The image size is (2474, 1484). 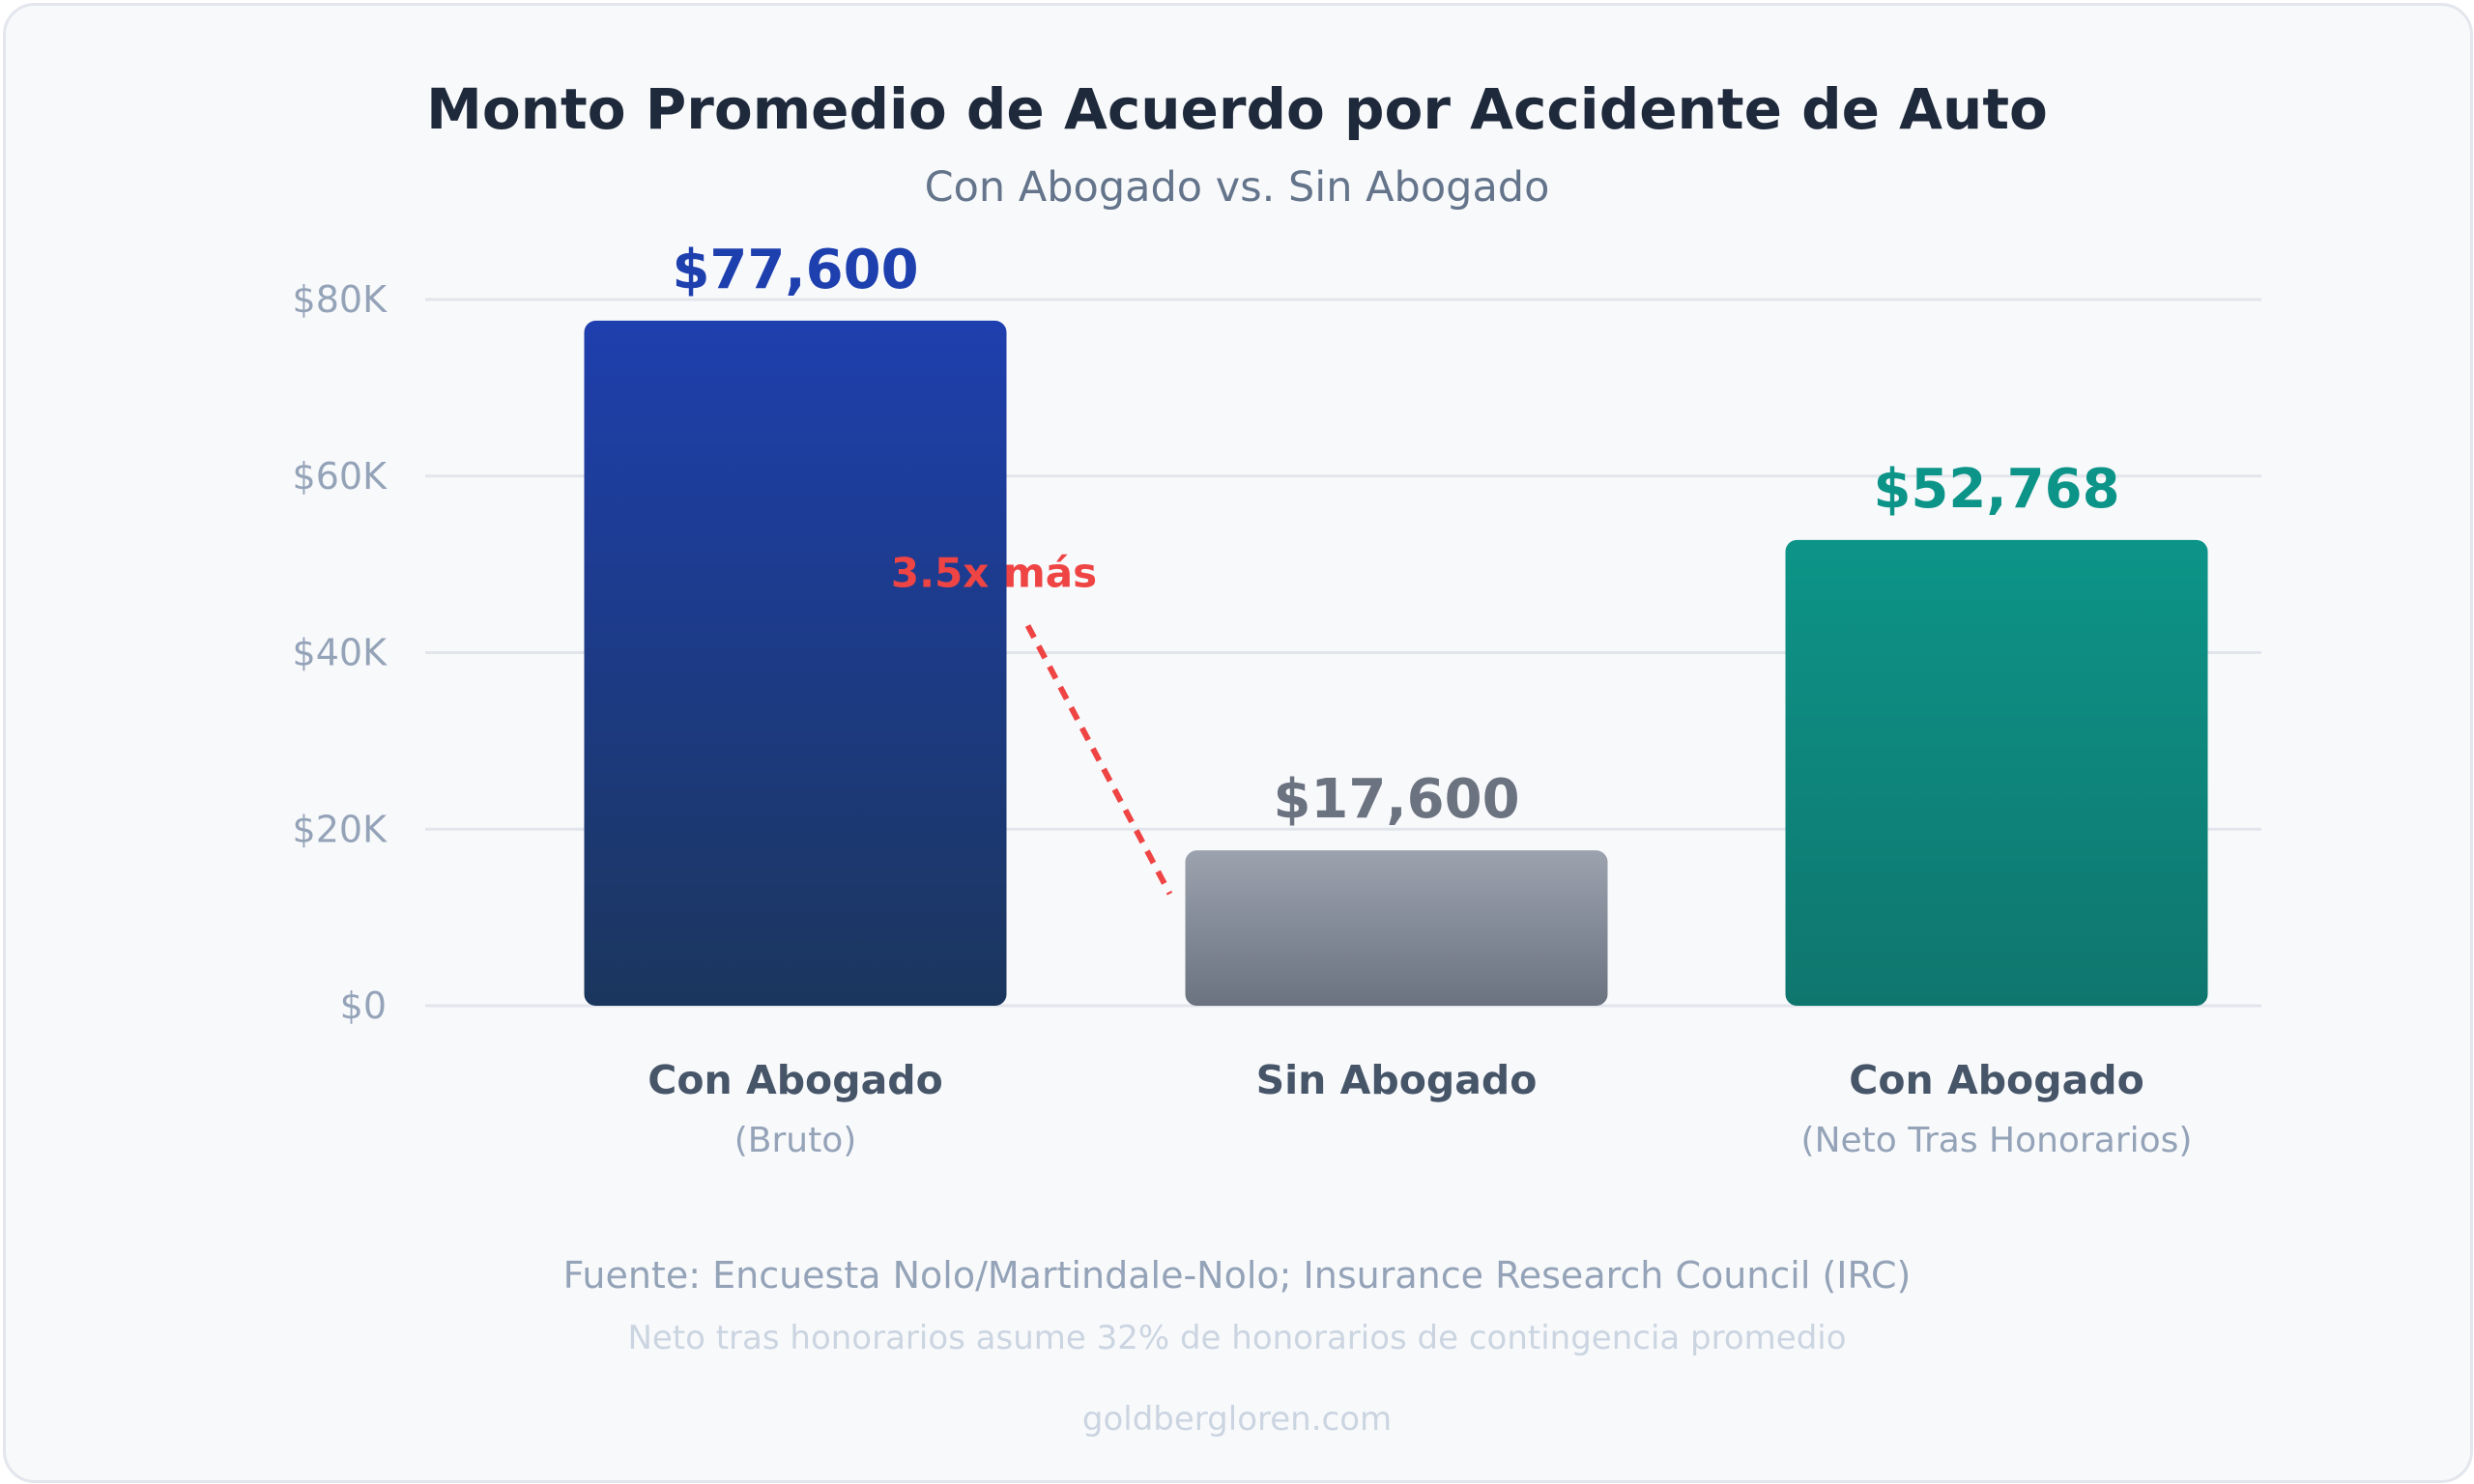 I want to click on y-tick-label: $40K, so click(x=341, y=653).